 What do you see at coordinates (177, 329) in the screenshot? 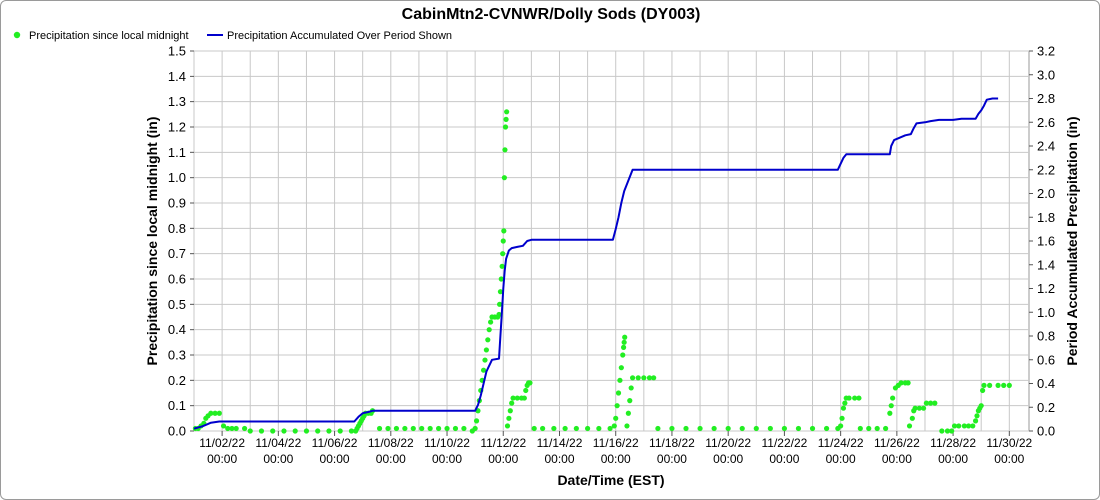
I see `y-left-tick-label: 0.4` at bounding box center [177, 329].